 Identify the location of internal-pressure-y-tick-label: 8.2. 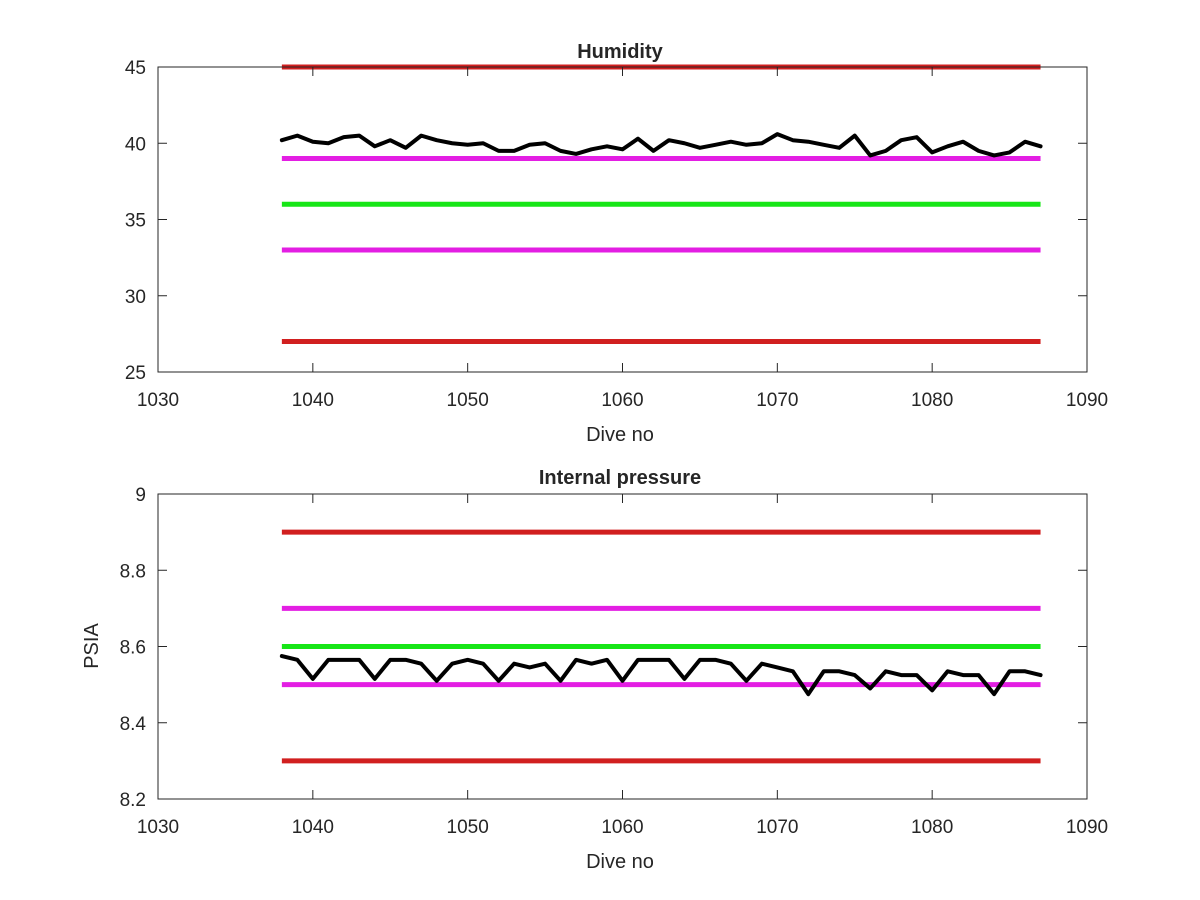
(133, 800).